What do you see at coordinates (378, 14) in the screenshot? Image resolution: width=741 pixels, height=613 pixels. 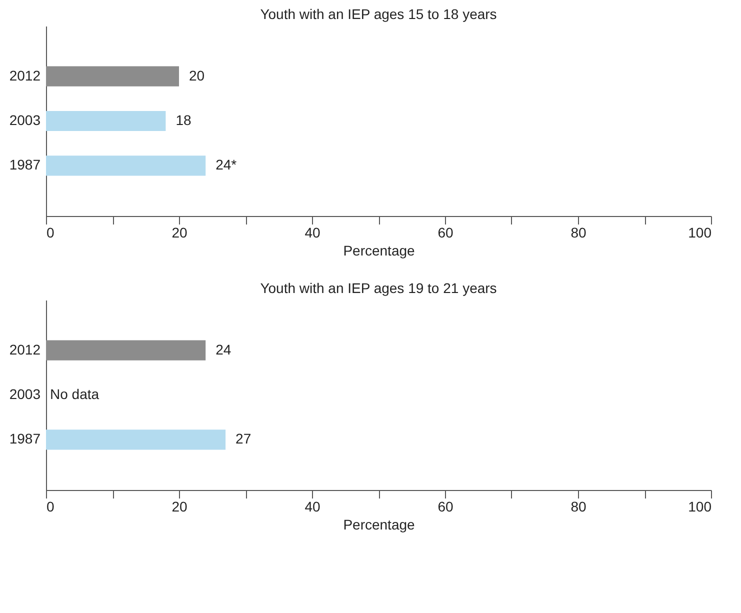 I see `chart-title: Youth with an IEP ages 15 to 18 years` at bounding box center [378, 14].